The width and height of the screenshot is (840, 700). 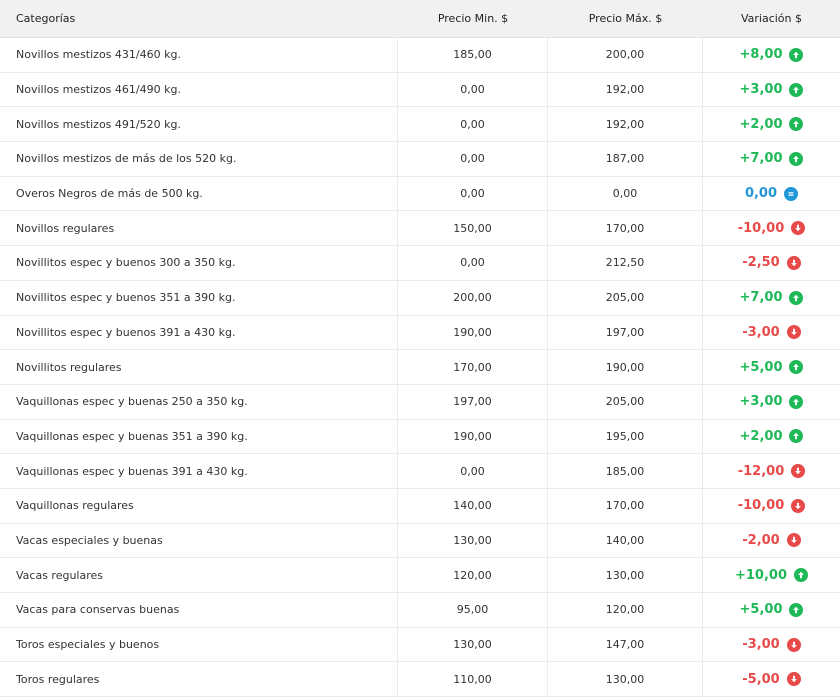 I want to click on precio-min-cell: 200,00, so click(x=473, y=297).